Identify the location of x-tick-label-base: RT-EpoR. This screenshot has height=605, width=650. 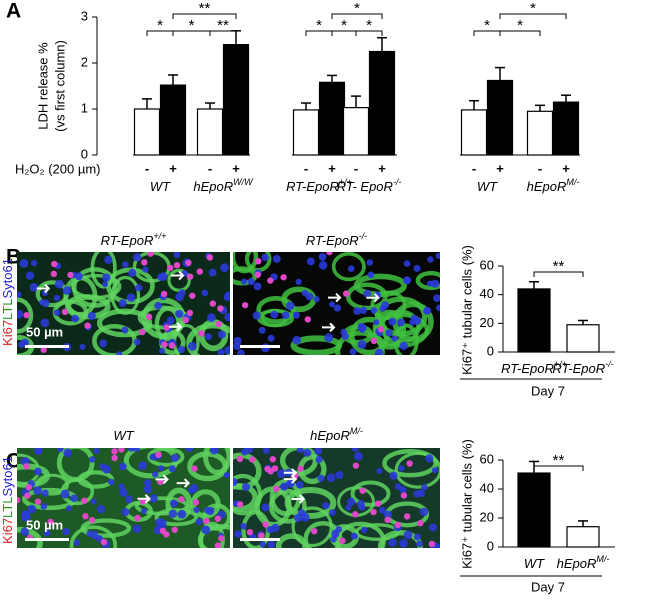
(527, 368).